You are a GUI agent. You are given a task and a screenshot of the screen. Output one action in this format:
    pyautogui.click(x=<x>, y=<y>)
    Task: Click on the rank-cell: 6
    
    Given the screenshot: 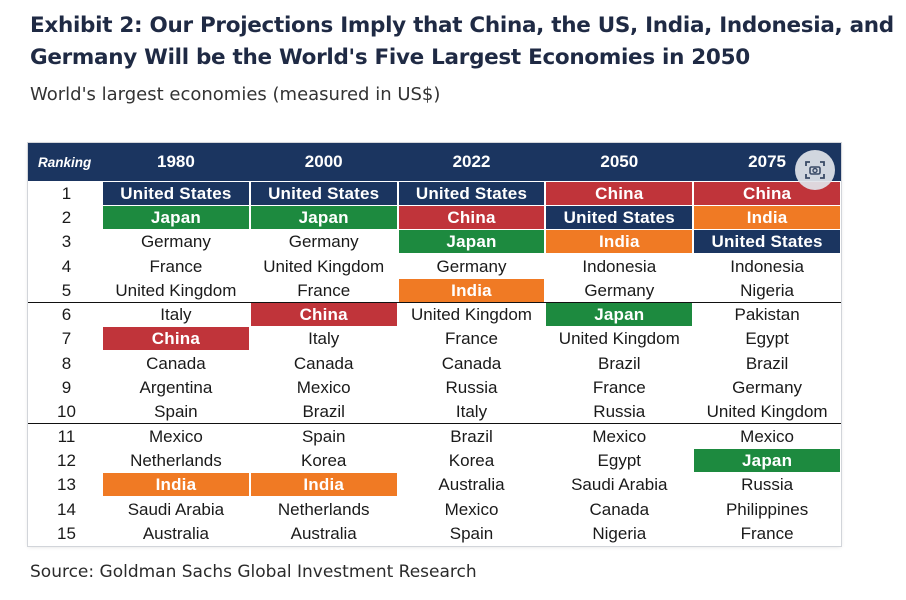 What is the action you would take?
    pyautogui.click(x=65, y=314)
    